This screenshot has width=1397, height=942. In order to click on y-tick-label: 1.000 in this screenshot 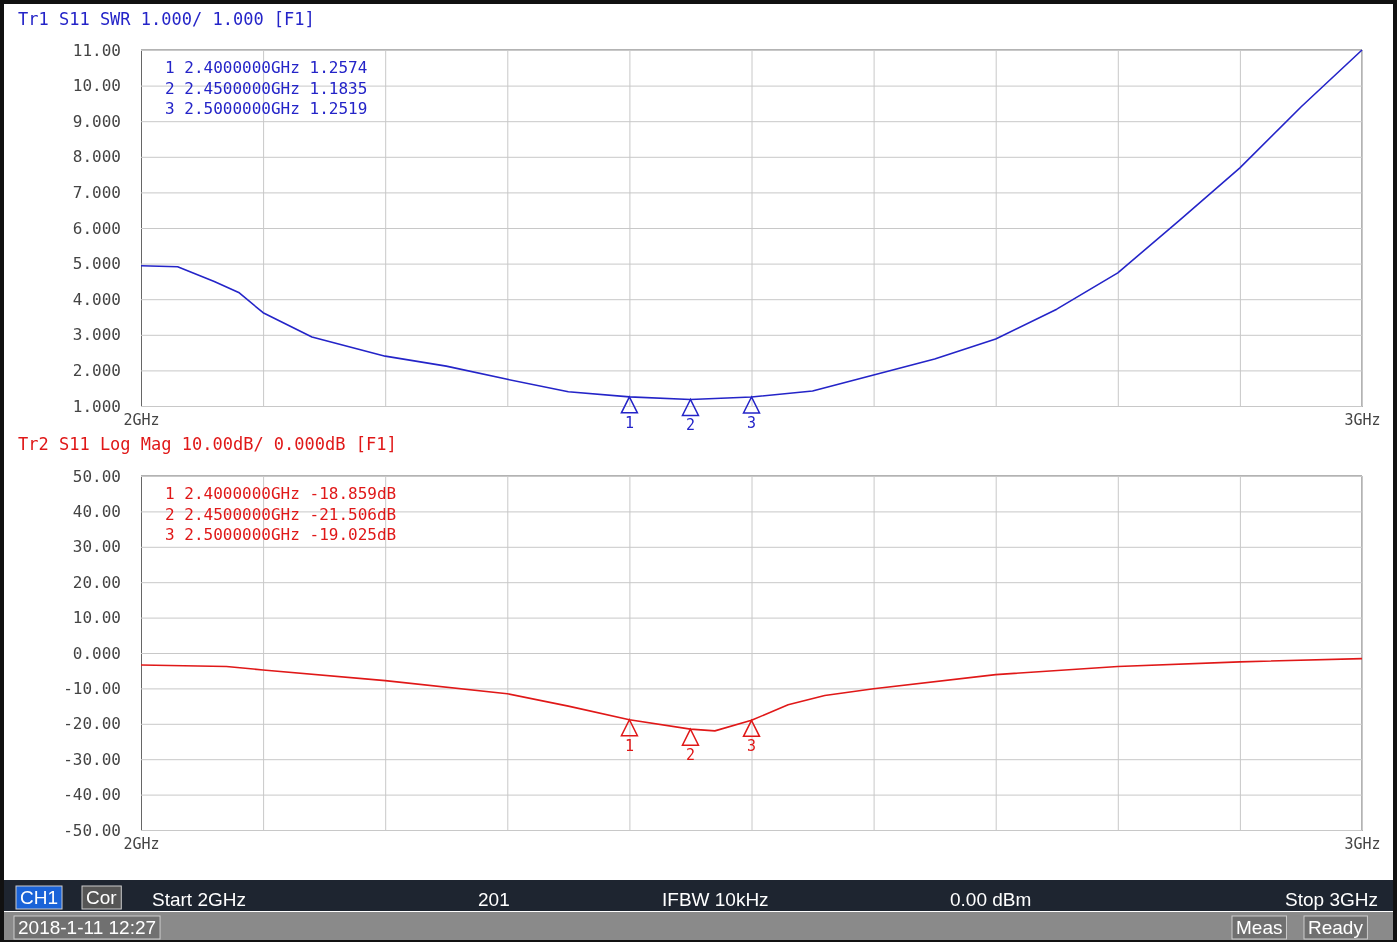, I will do `click(96, 406)`.